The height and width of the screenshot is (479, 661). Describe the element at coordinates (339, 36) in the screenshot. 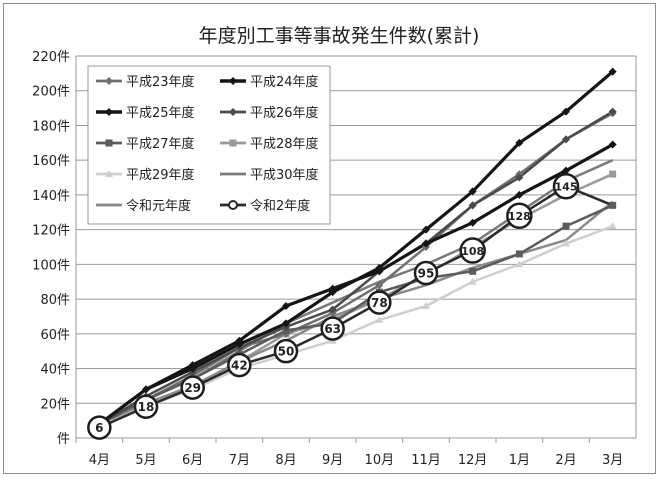

I see `chart-title: 年度別工事等事故発生件数(累計)` at that location.